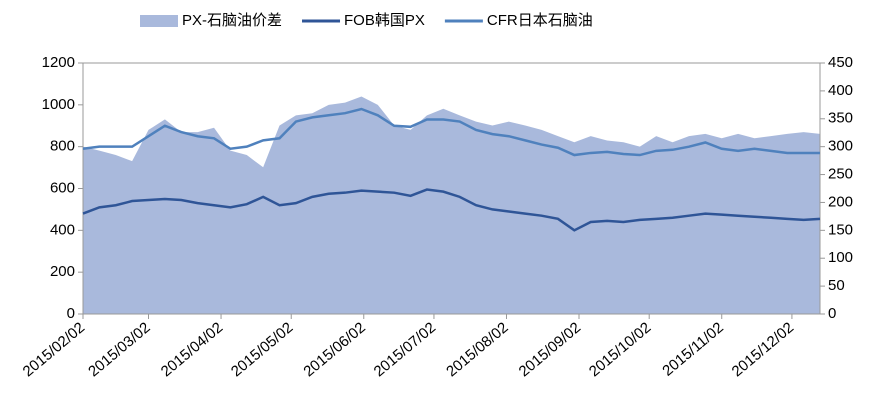  I want to click on x-tick-label: 2015/07/02, so click(405, 349).